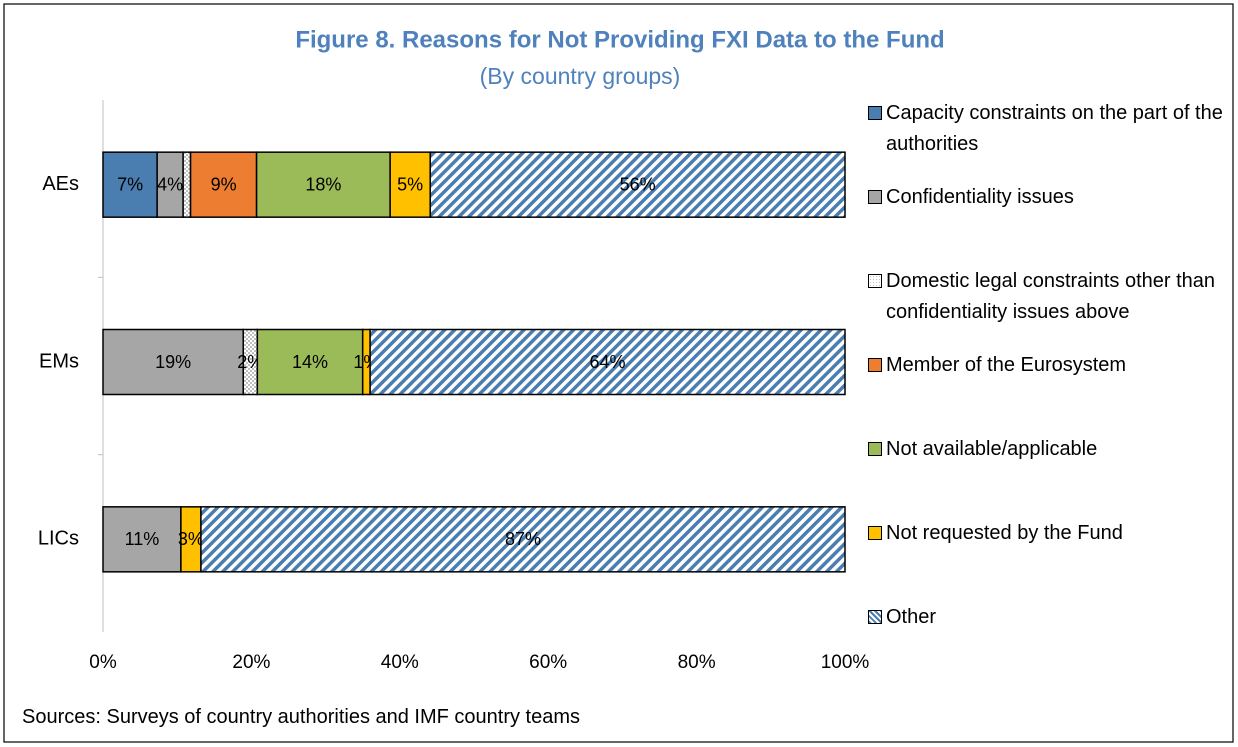 This screenshot has height=747, width=1238. I want to click on data-label: 19%, so click(173, 362).